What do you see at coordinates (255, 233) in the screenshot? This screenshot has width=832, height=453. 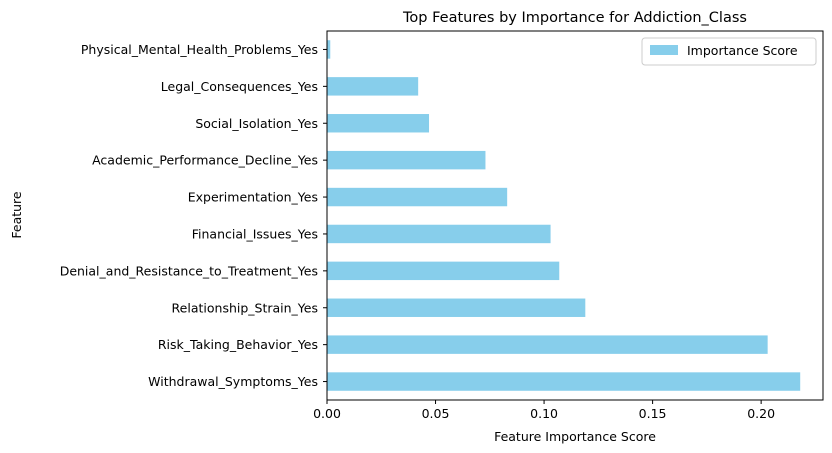 I see `y-tick-label: Financial_Issues_Yes` at bounding box center [255, 233].